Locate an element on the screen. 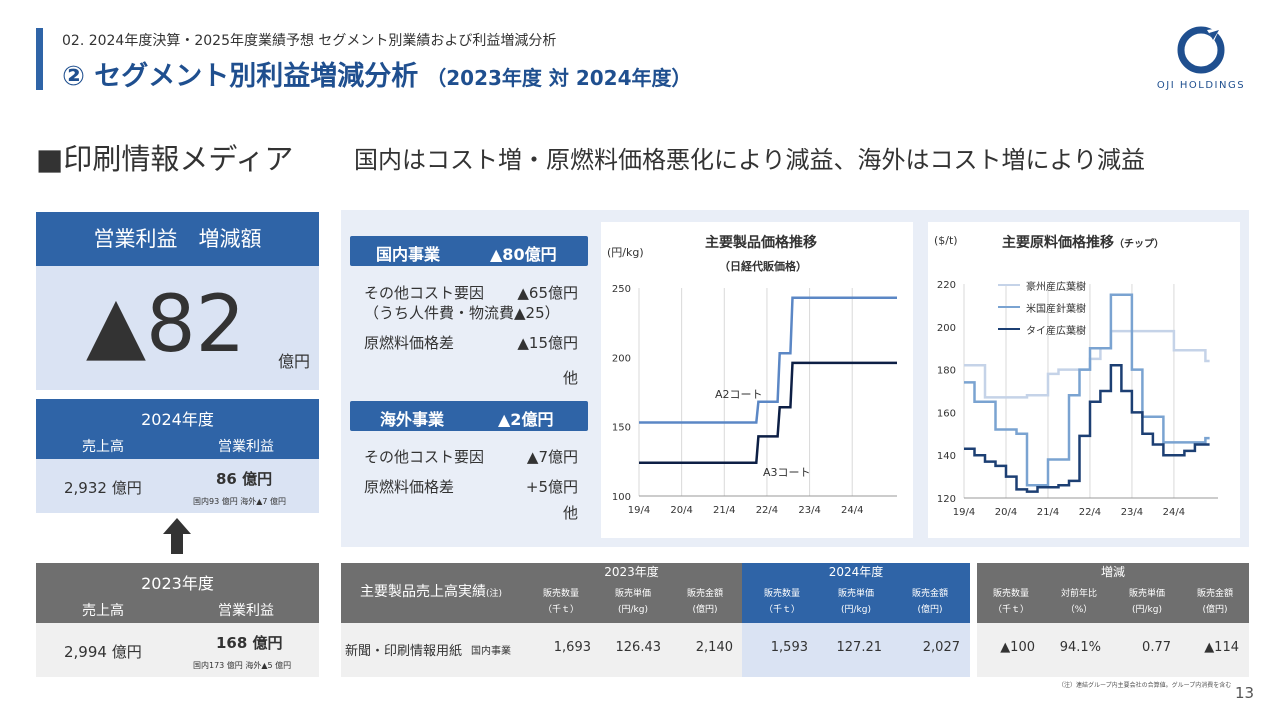 The image size is (1280, 720). op-change-body is located at coordinates (177, 328).